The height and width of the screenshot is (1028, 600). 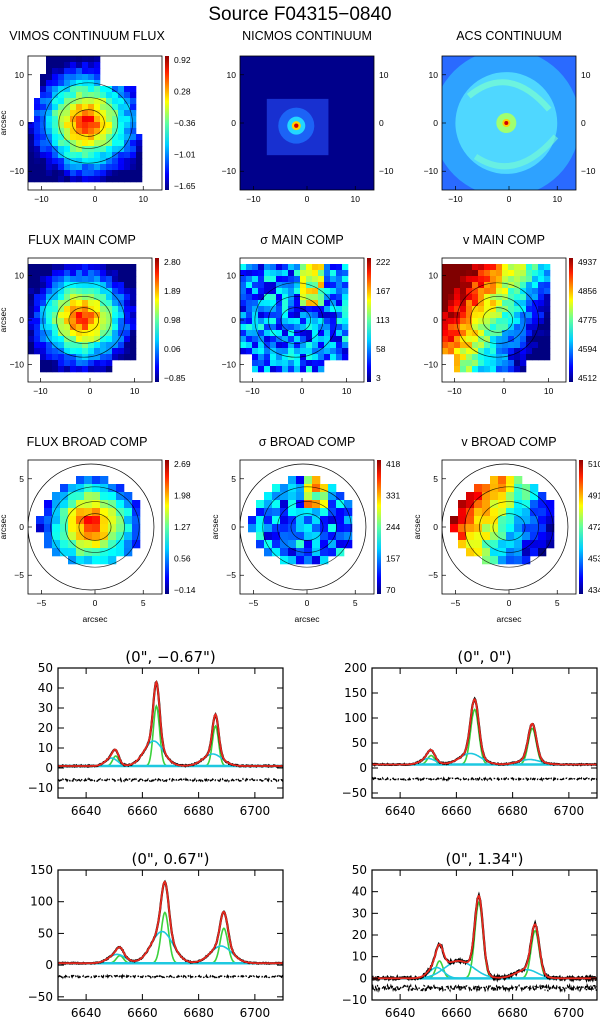 What do you see at coordinates (45, 728) in the screenshot?
I see `spectrum-y-tick-label: 20` at bounding box center [45, 728].